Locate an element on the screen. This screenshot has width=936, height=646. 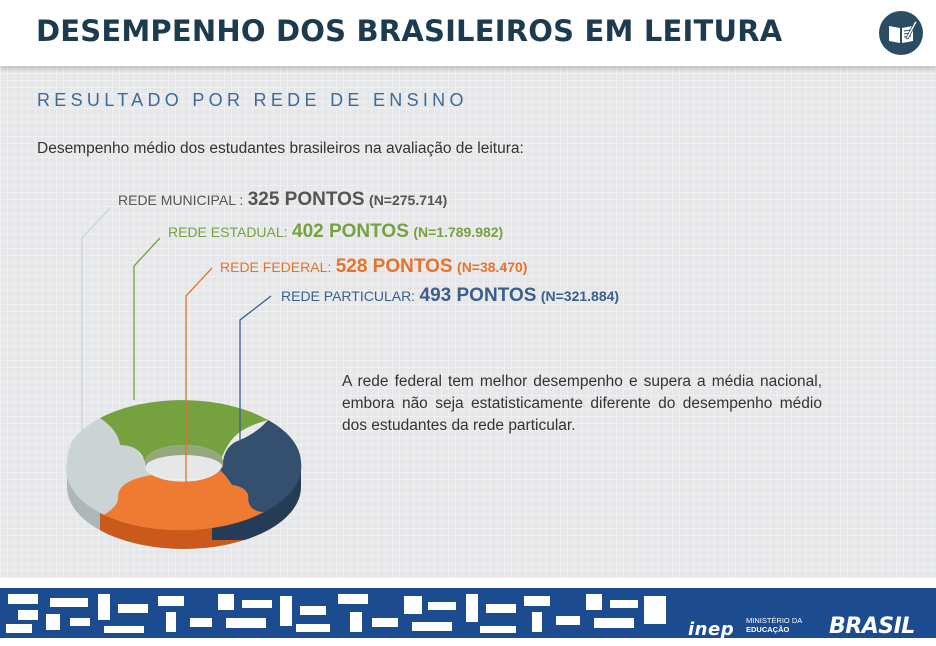
leader-line-estadual is located at coordinates (147, 318).